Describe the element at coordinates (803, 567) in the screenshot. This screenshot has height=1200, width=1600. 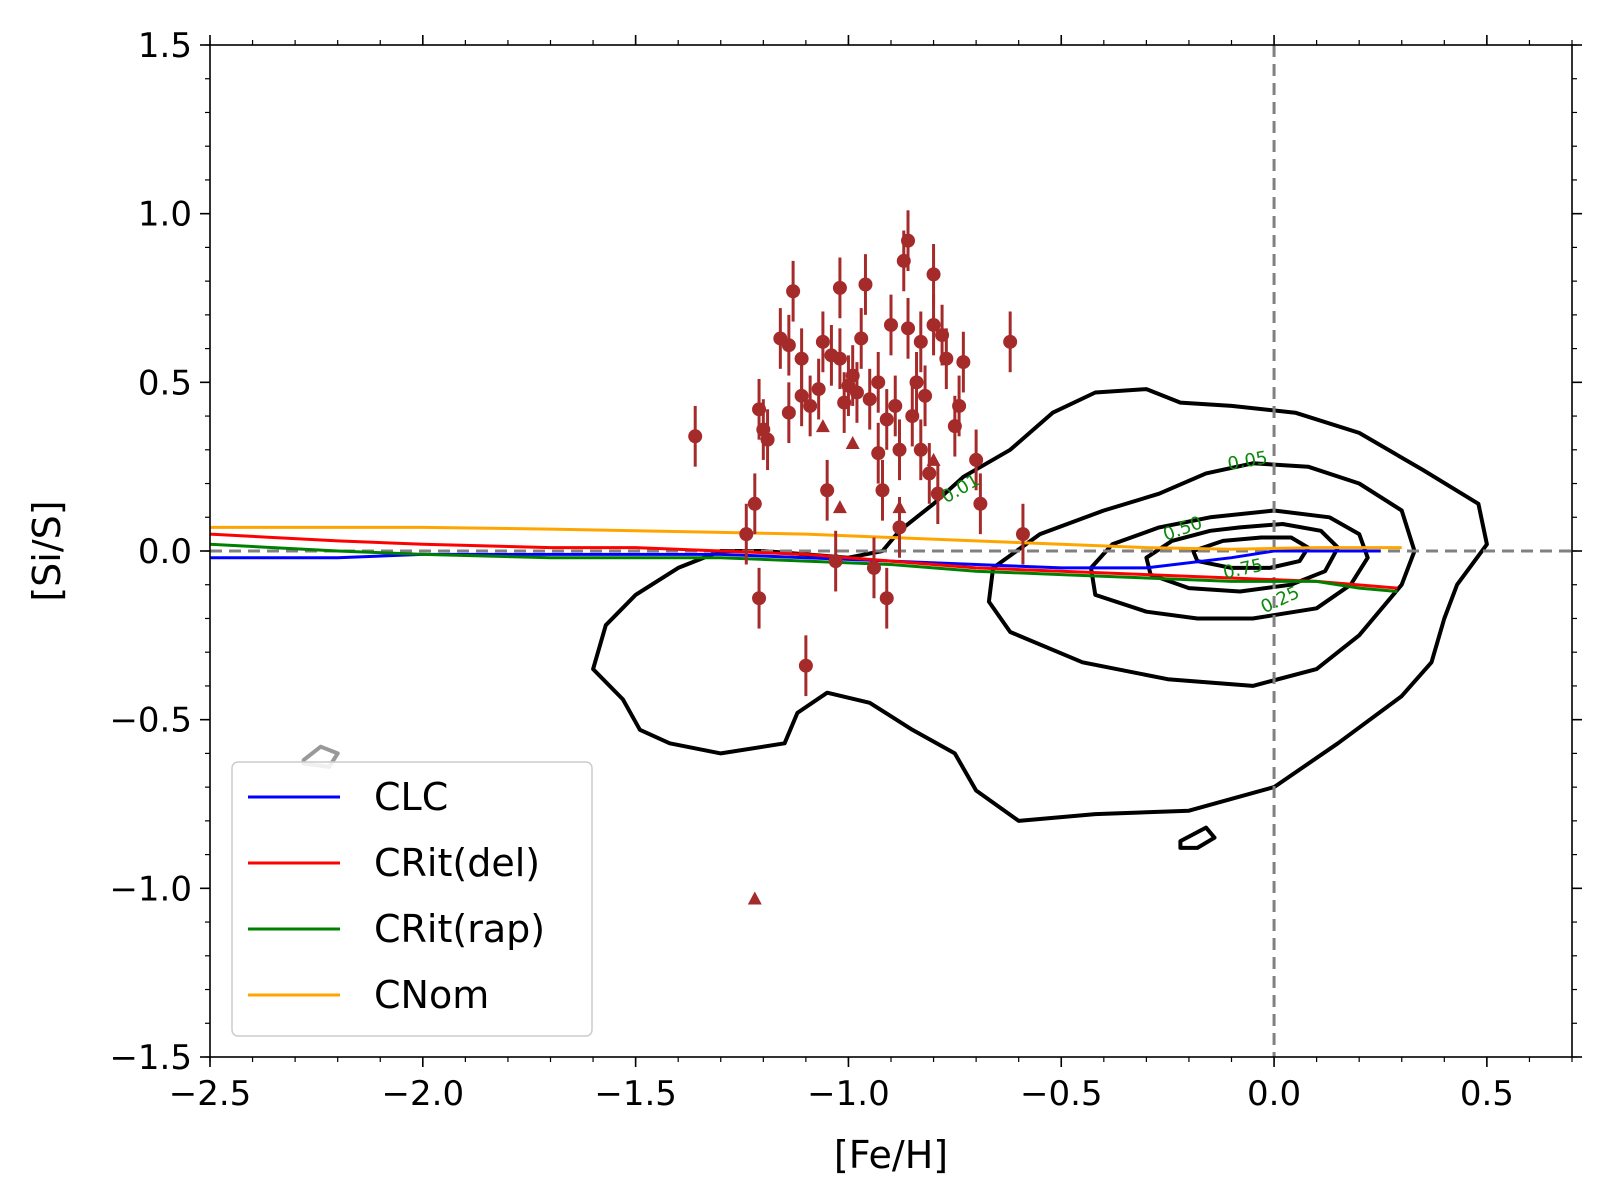
I see `series-line-crit-rap` at that location.